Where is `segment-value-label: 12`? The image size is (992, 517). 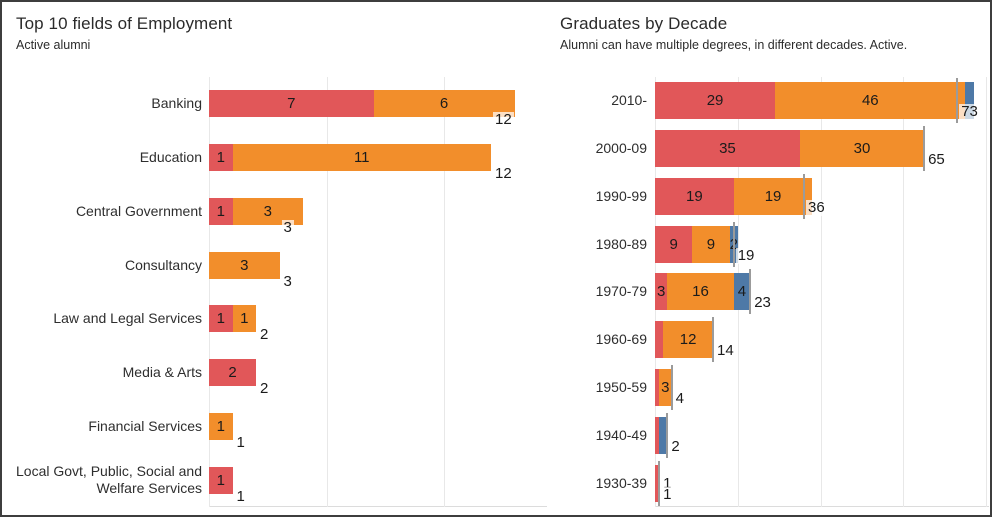
segment-value-label: 12 is located at coordinates (688, 340).